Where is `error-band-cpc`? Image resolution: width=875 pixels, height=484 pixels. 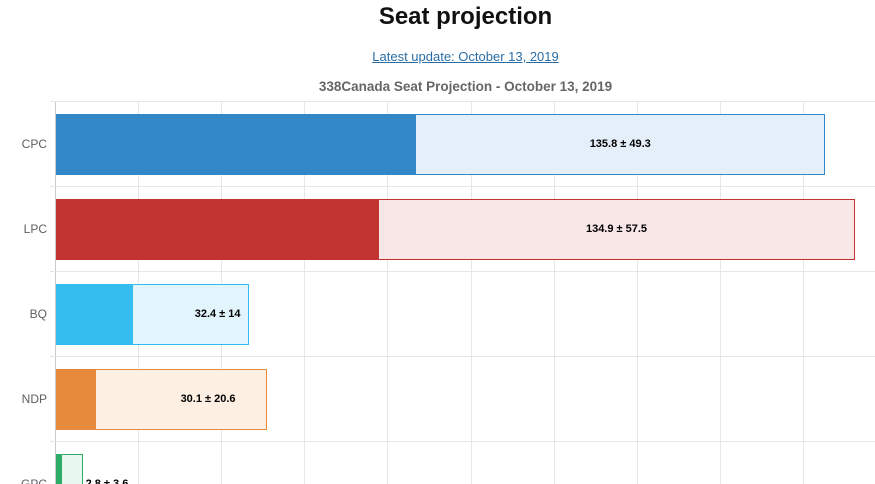
error-band-cpc is located at coordinates (620, 144).